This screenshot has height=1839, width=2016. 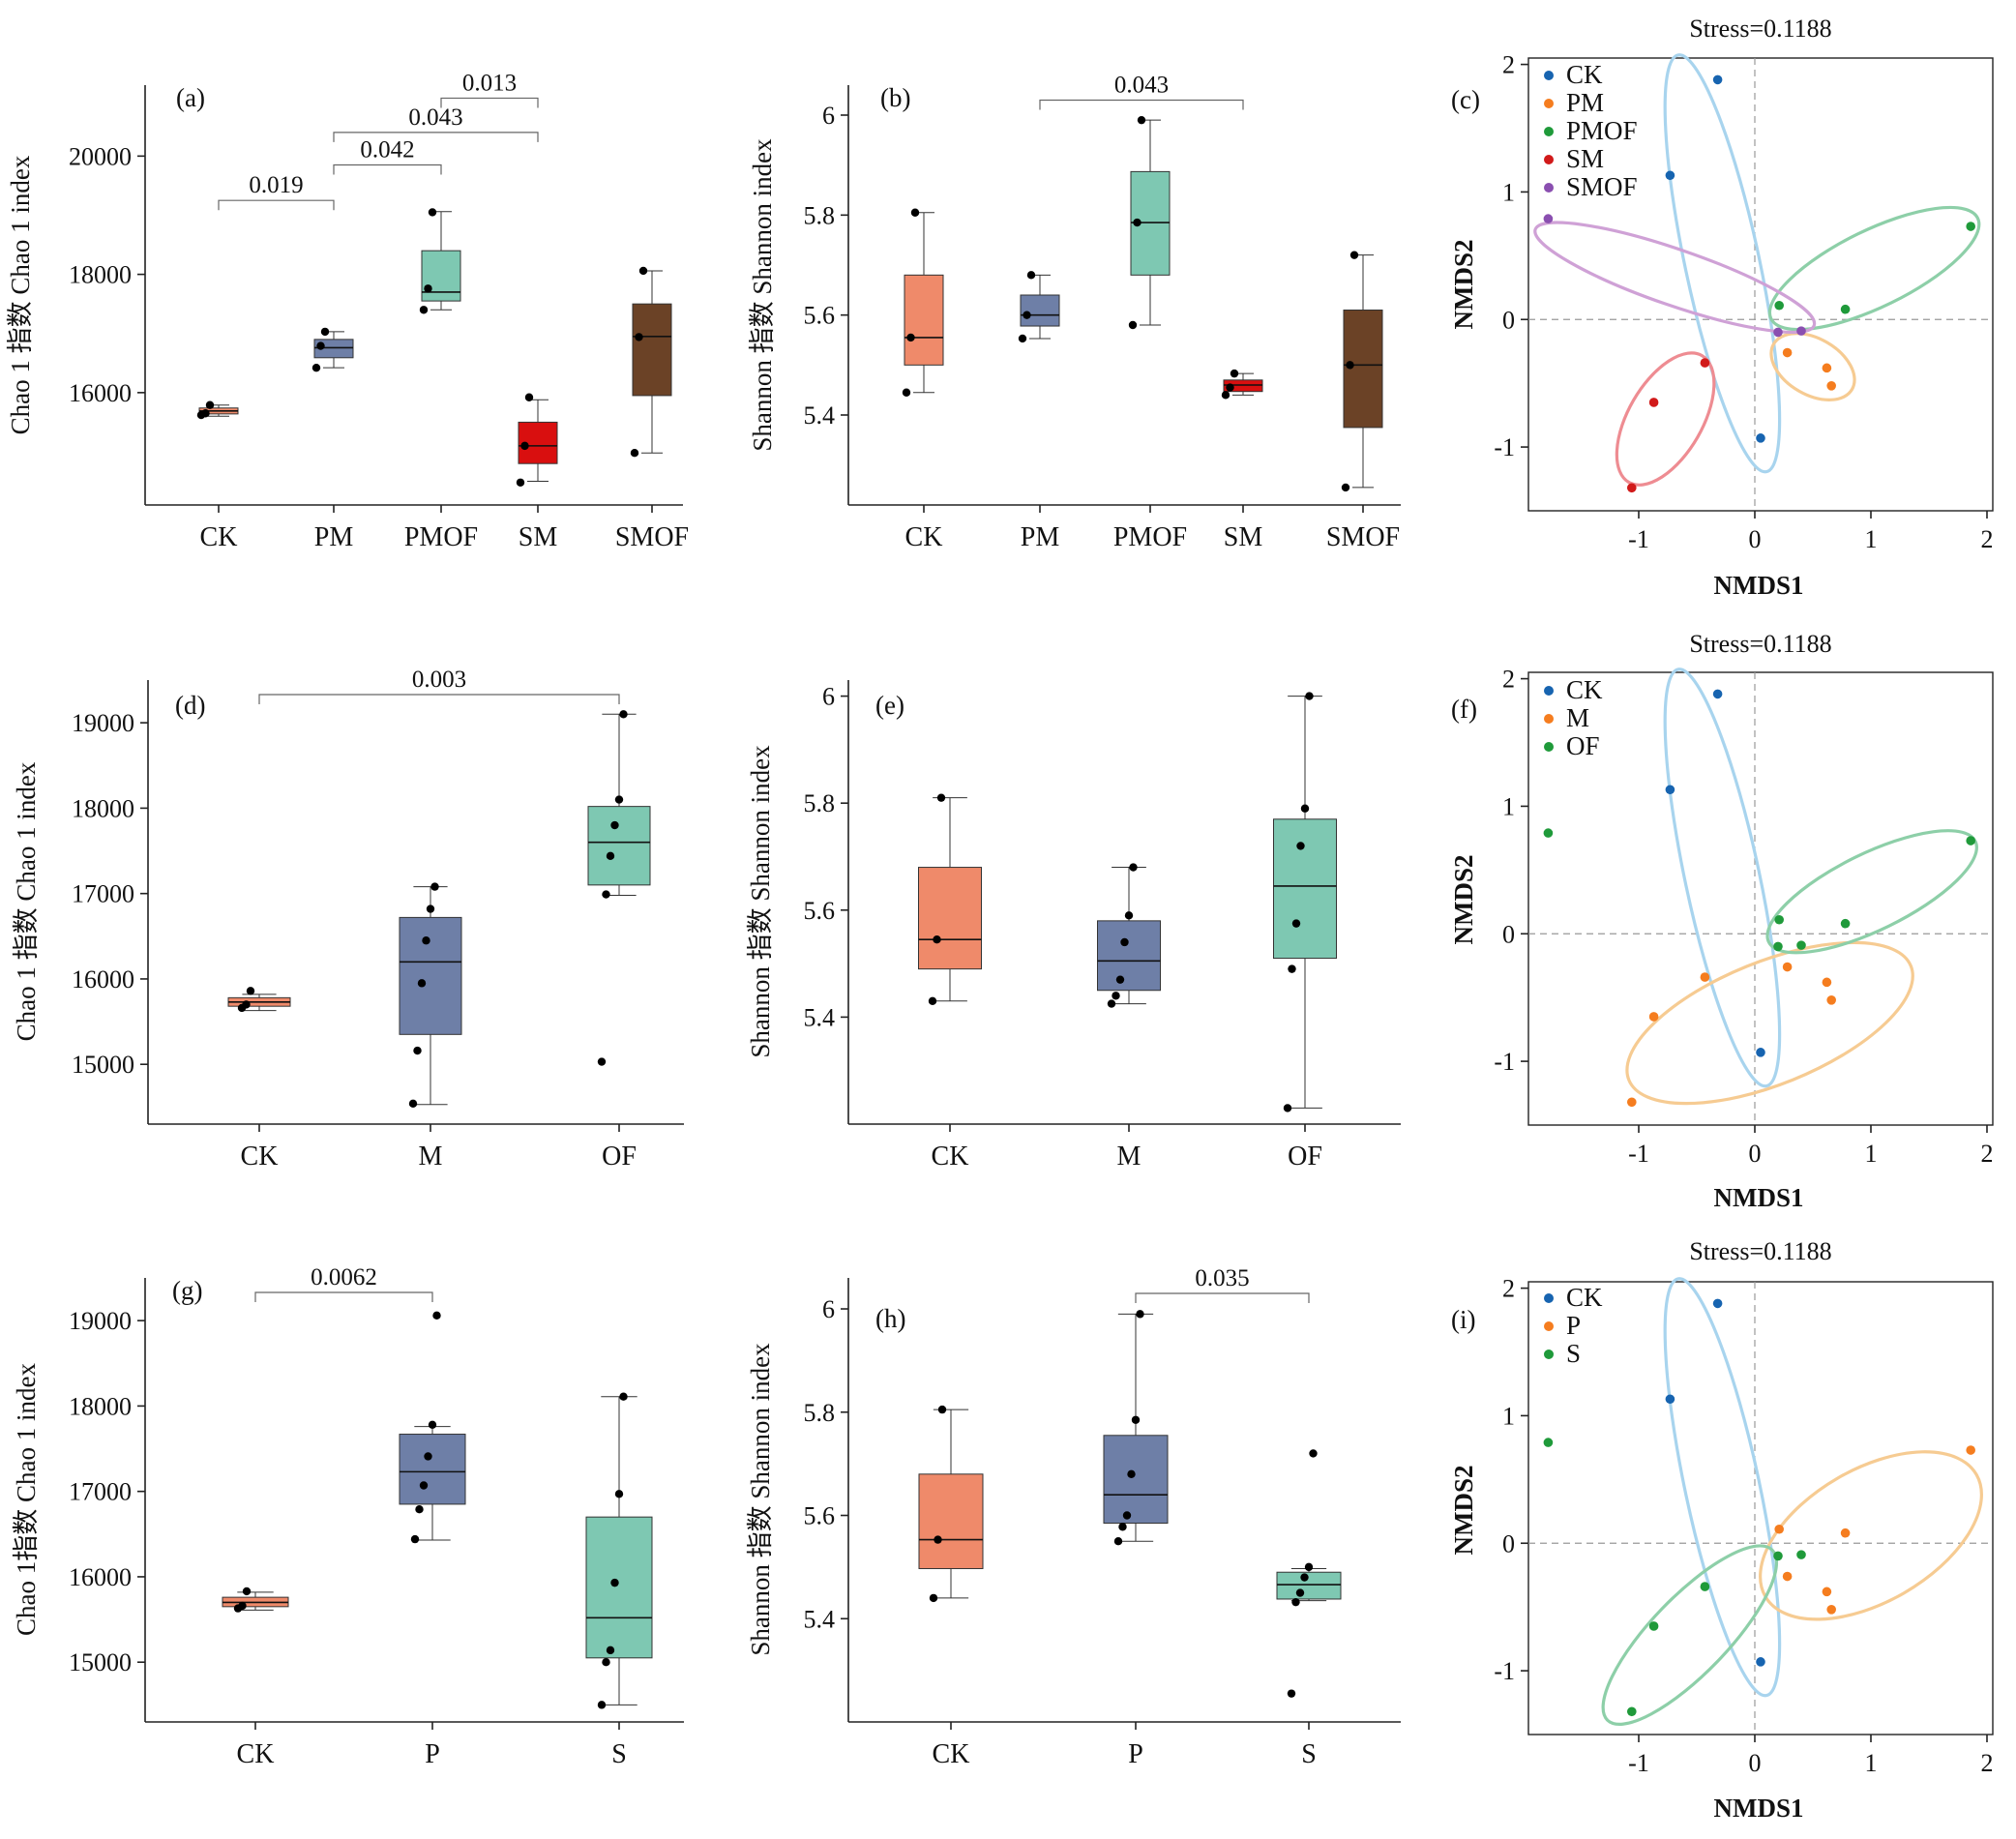 I want to click on p-value-label: 0.035, so click(x=1222, y=1278).